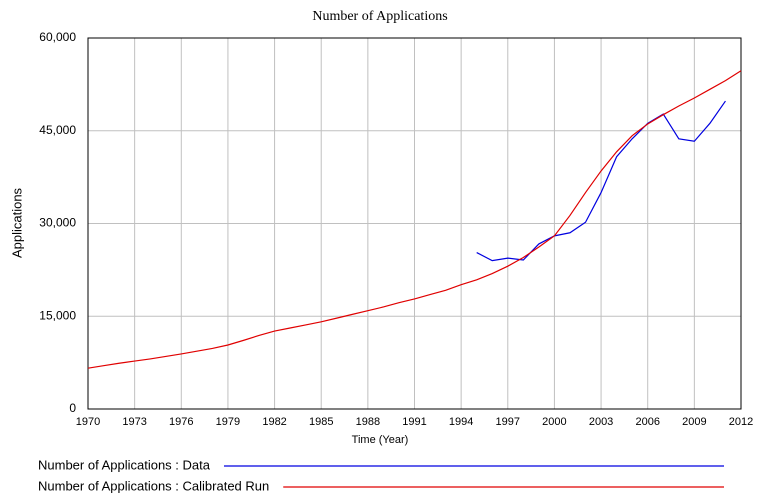 Image resolution: width=758 pixels, height=499 pixels. Describe the element at coordinates (368, 422) in the screenshot. I see `x-tick-label: 1988` at that location.